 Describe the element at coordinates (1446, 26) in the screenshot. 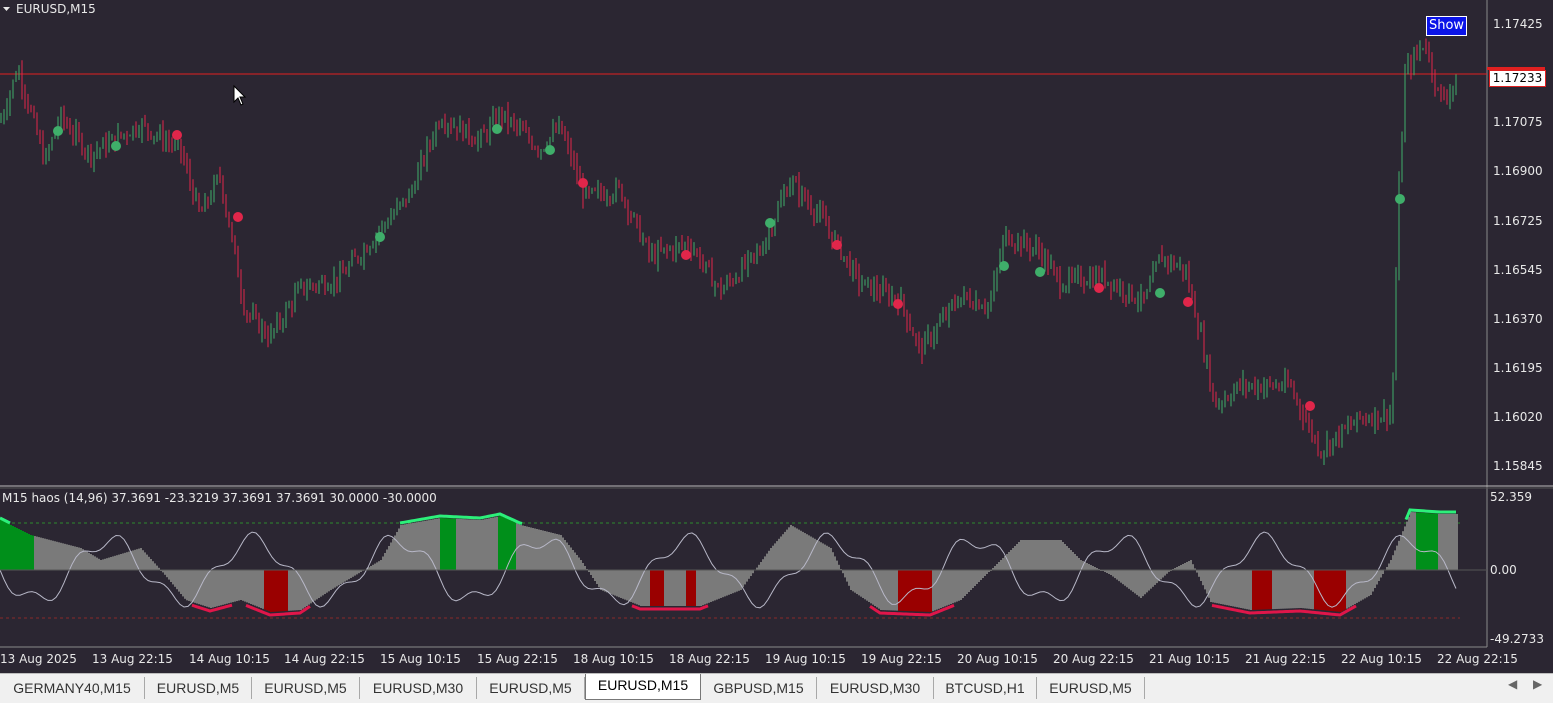

I see `show-button: Show` at that location.